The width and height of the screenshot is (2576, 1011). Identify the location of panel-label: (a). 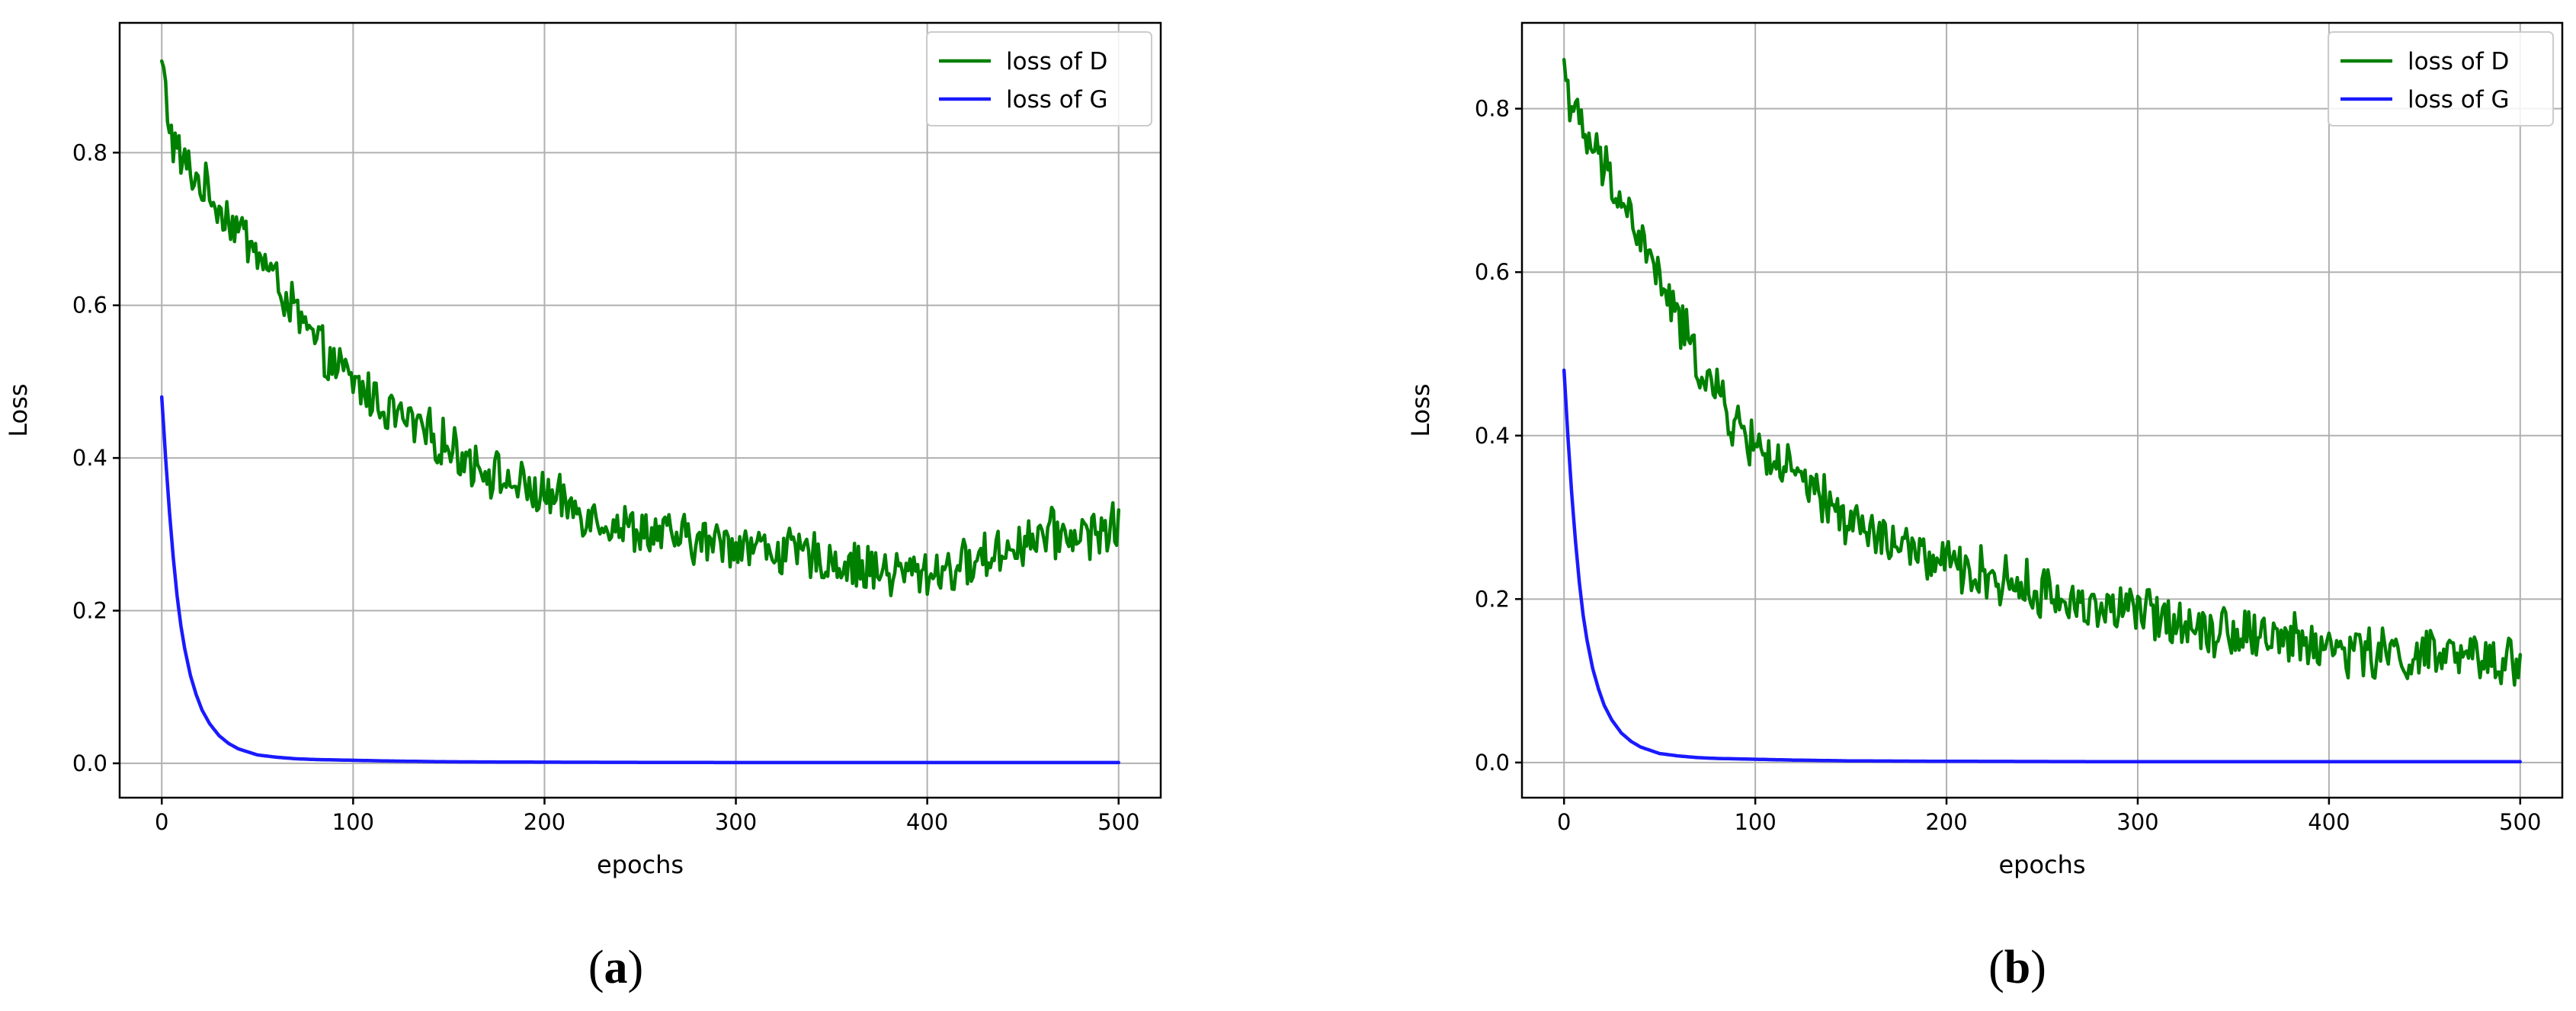
(615, 967).